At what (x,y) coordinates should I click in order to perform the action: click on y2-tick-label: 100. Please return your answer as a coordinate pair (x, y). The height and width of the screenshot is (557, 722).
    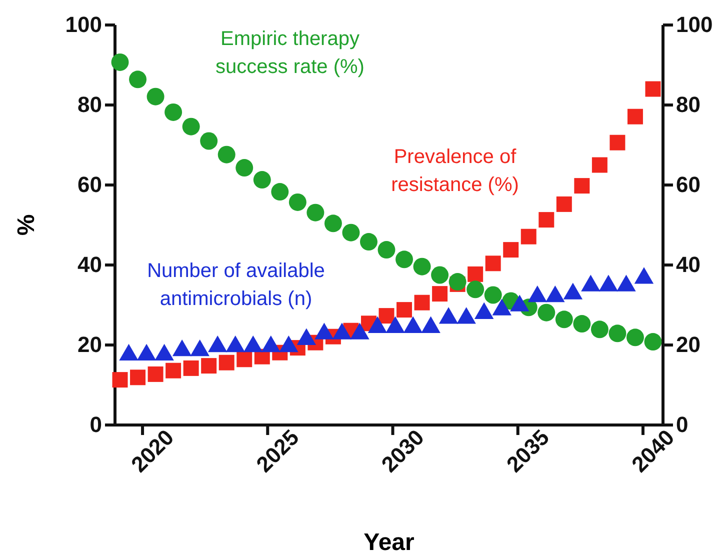
    Looking at the image, I should click on (694, 25).